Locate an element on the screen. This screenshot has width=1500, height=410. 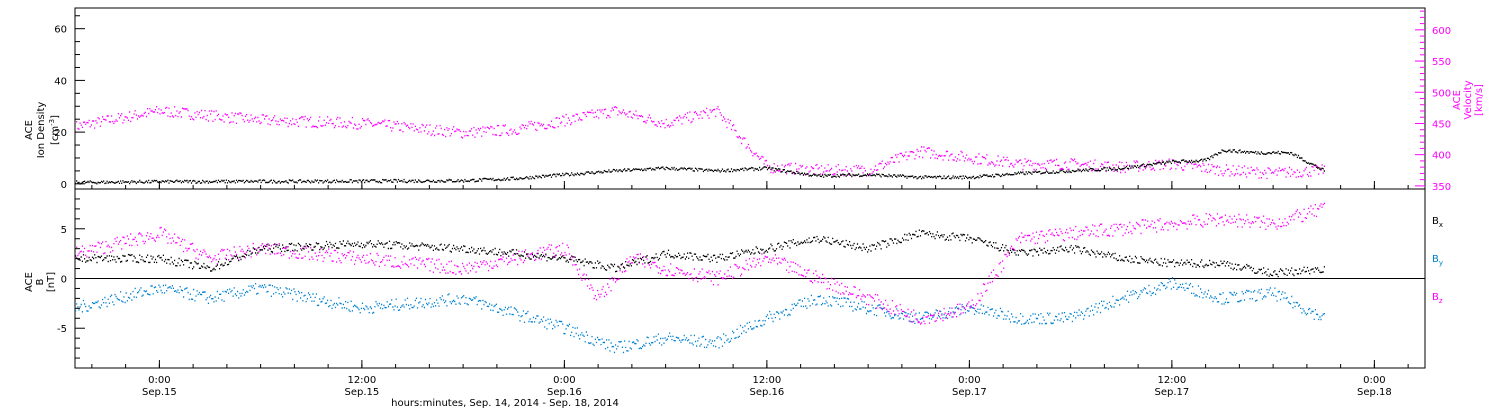
legend-entry-bx: Bx is located at coordinates (1437, 222).